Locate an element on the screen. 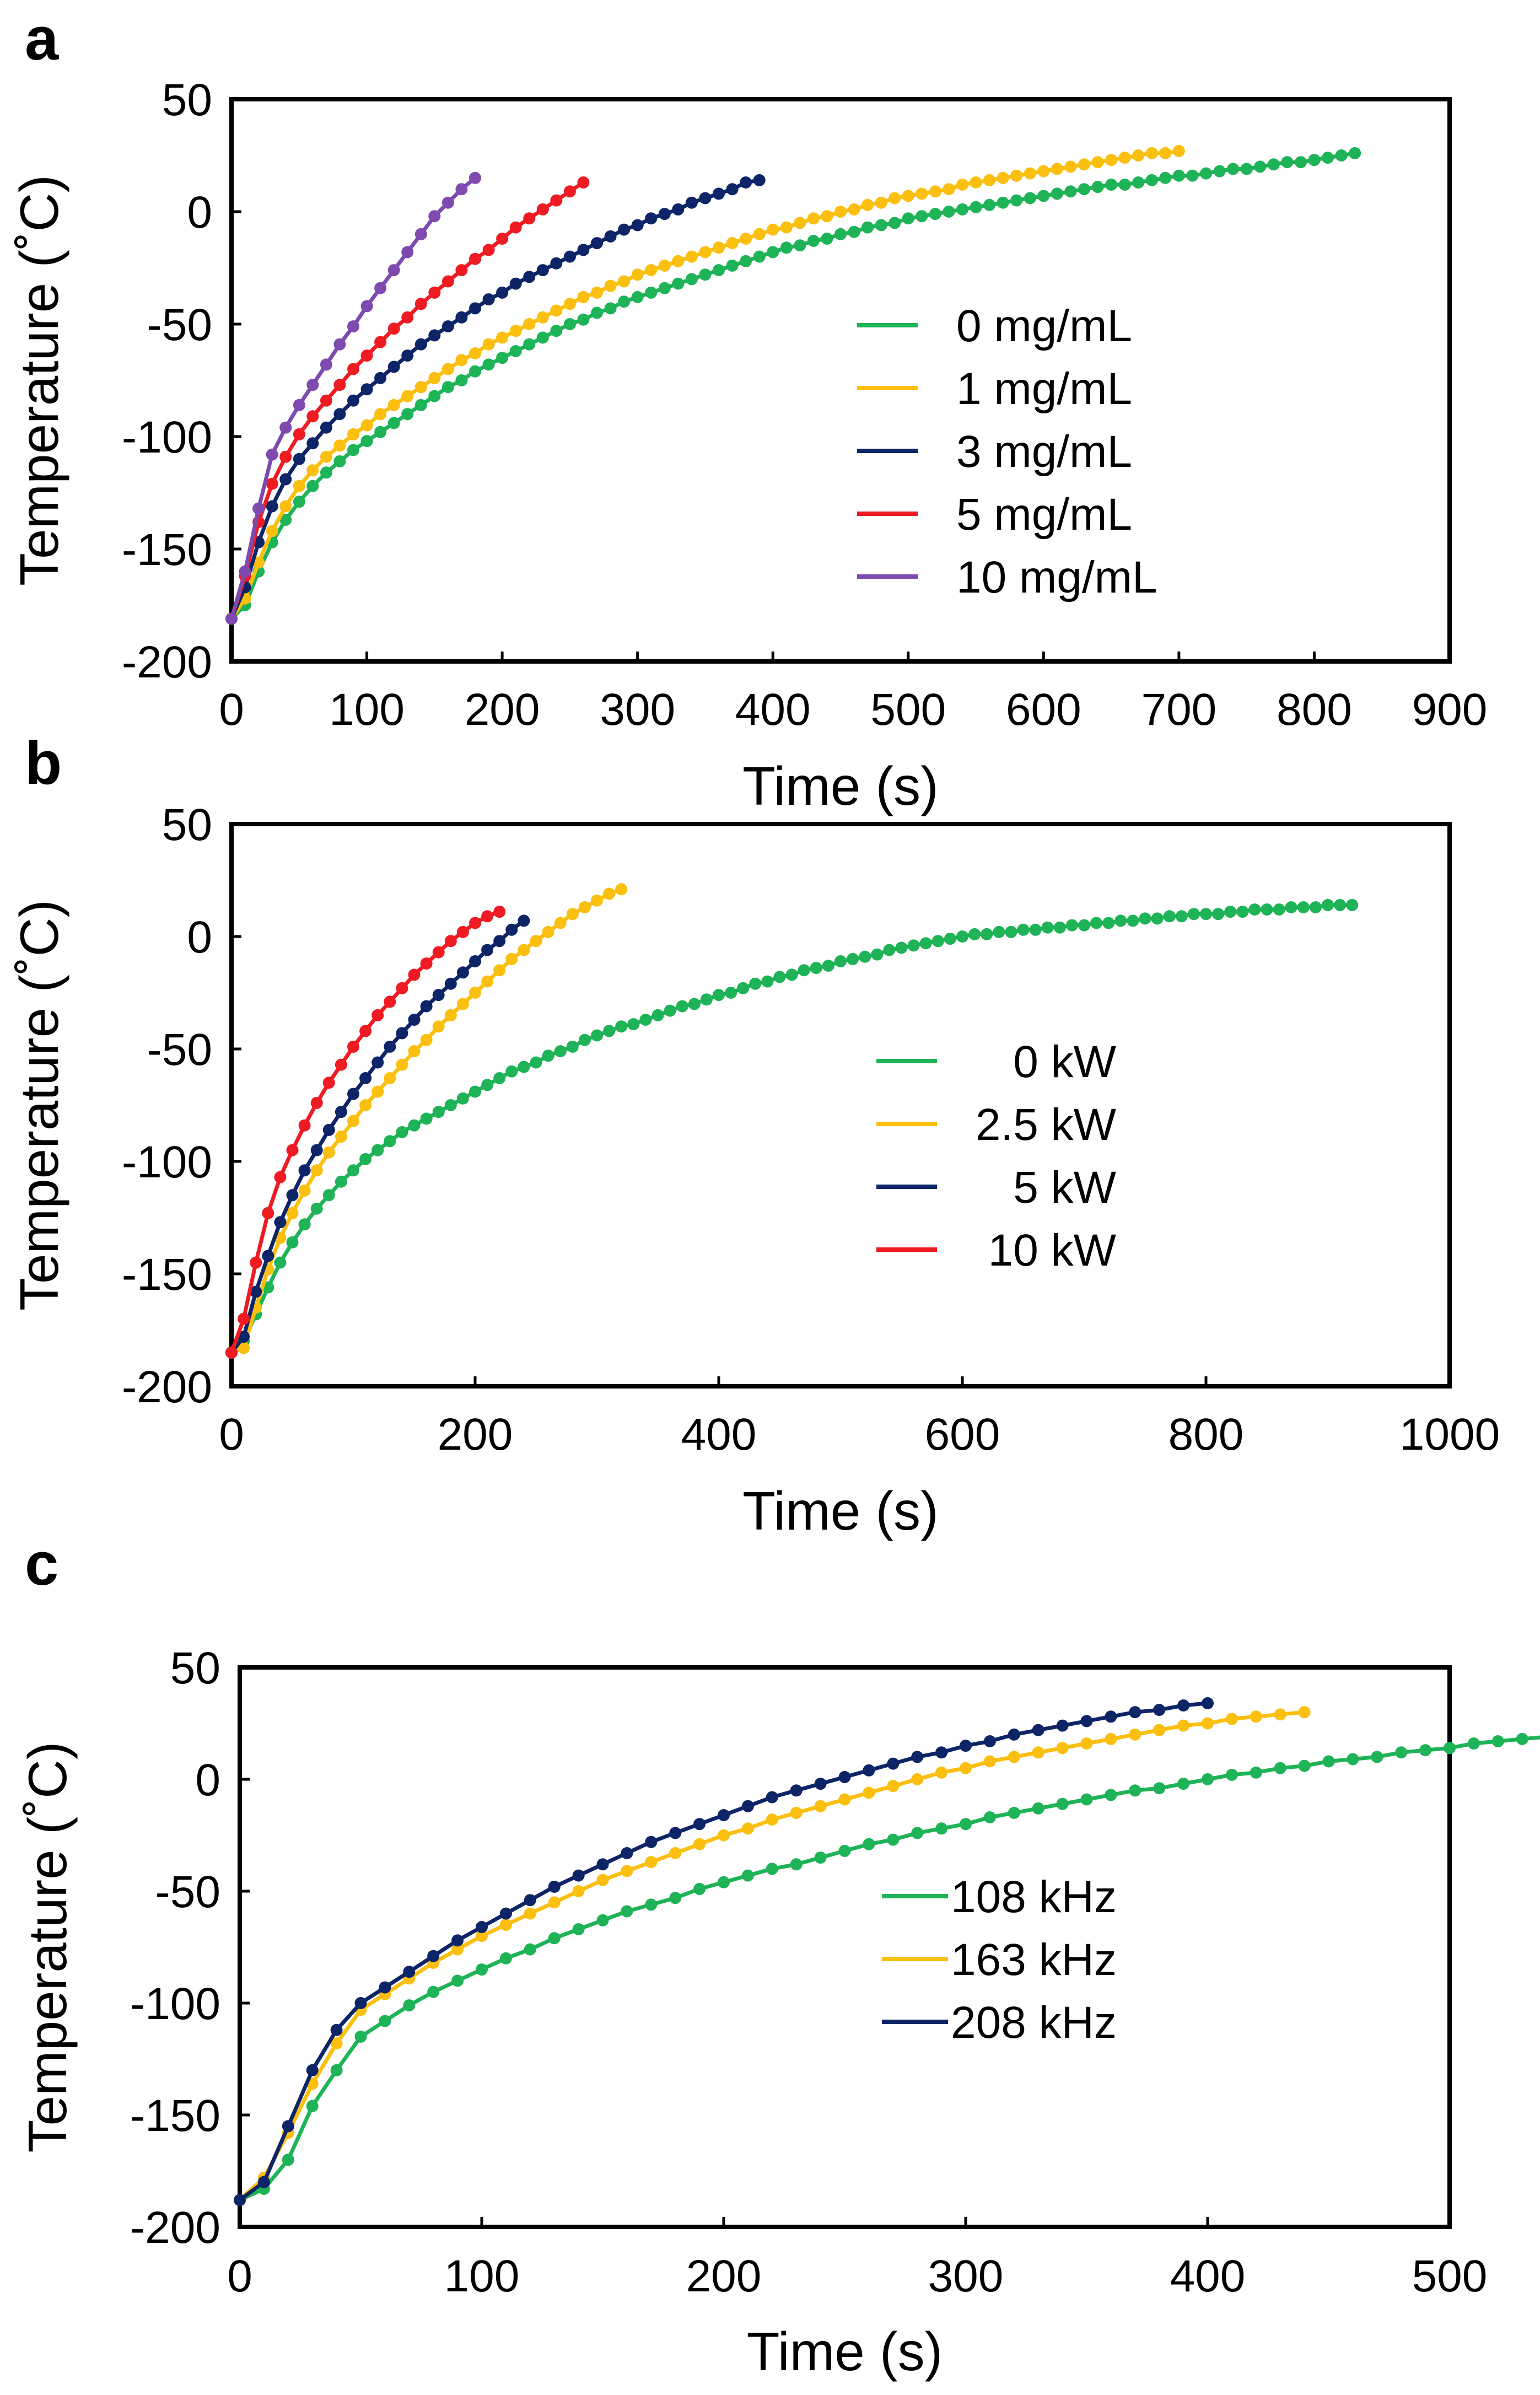 The height and width of the screenshot is (2395, 1540). series-5-mg-ml is located at coordinates (407, 400).